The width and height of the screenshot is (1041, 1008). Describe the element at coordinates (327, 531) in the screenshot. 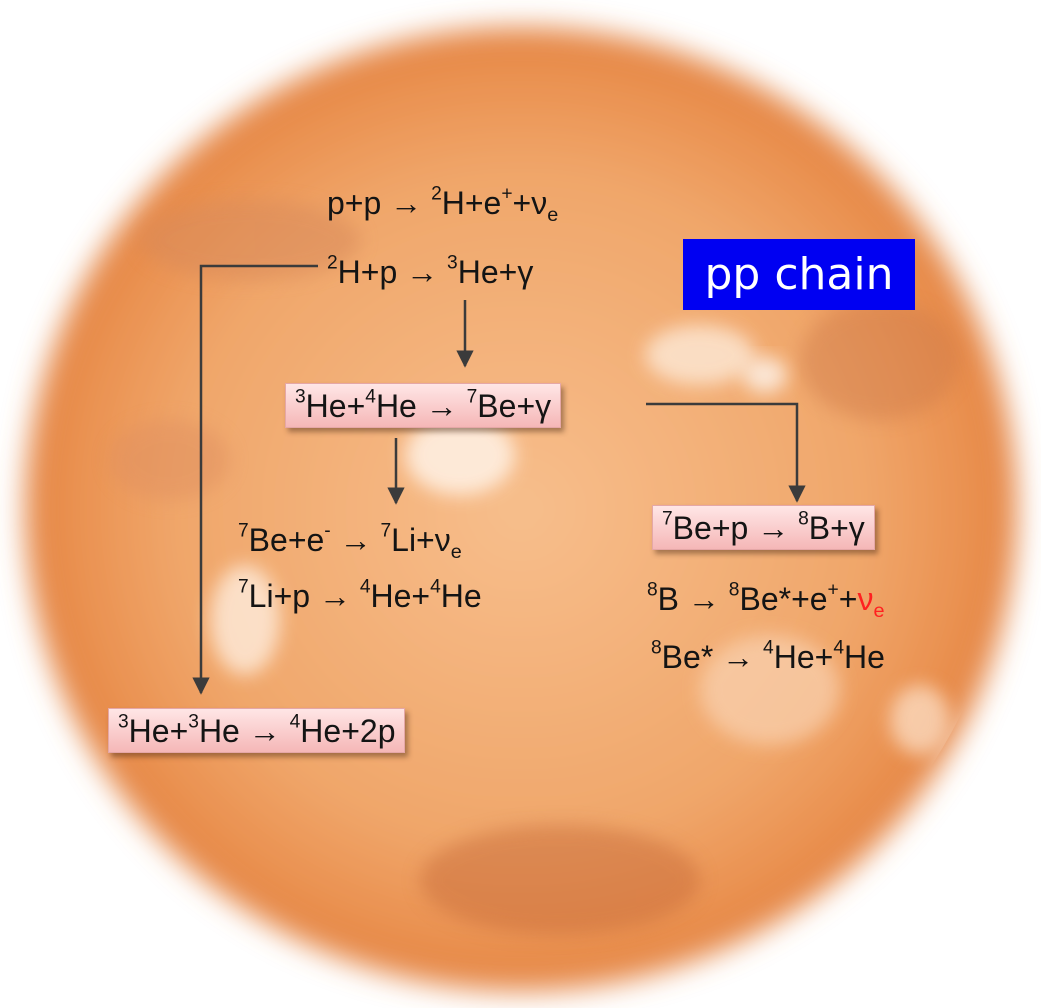

I see `equation-part: -` at that location.